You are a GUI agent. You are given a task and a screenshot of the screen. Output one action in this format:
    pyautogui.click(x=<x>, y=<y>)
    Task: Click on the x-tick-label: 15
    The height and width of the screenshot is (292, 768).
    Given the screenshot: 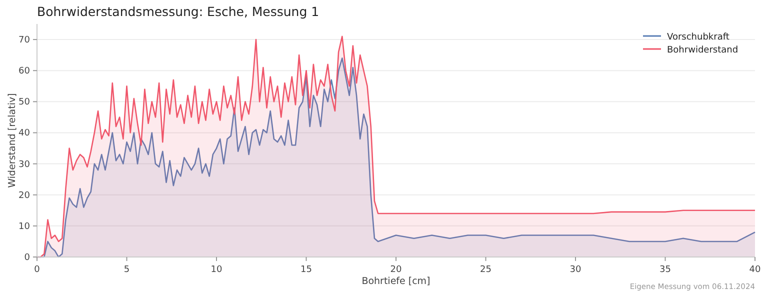 What is the action you would take?
    pyautogui.click(x=306, y=270)
    